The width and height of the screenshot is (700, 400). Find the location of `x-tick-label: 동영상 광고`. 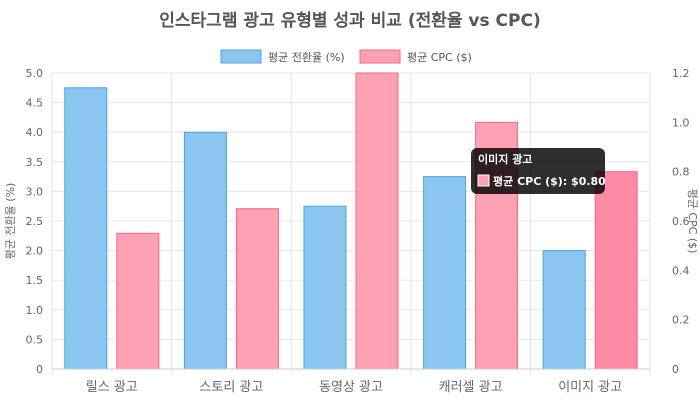

x-tick-label: 동영상 광고 is located at coordinates (351, 387).